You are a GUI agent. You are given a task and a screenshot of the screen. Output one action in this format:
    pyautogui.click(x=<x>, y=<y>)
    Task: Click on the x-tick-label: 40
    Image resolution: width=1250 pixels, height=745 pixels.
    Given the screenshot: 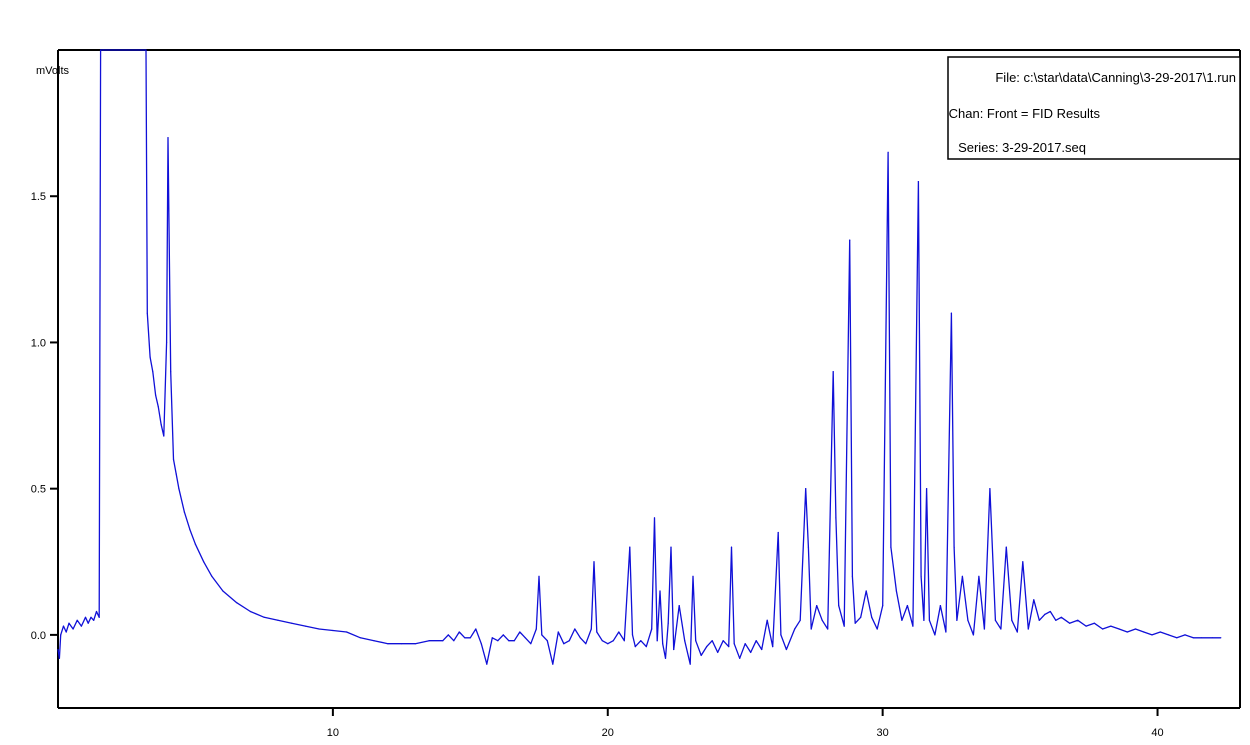 What is the action you would take?
    pyautogui.click(x=1157, y=733)
    